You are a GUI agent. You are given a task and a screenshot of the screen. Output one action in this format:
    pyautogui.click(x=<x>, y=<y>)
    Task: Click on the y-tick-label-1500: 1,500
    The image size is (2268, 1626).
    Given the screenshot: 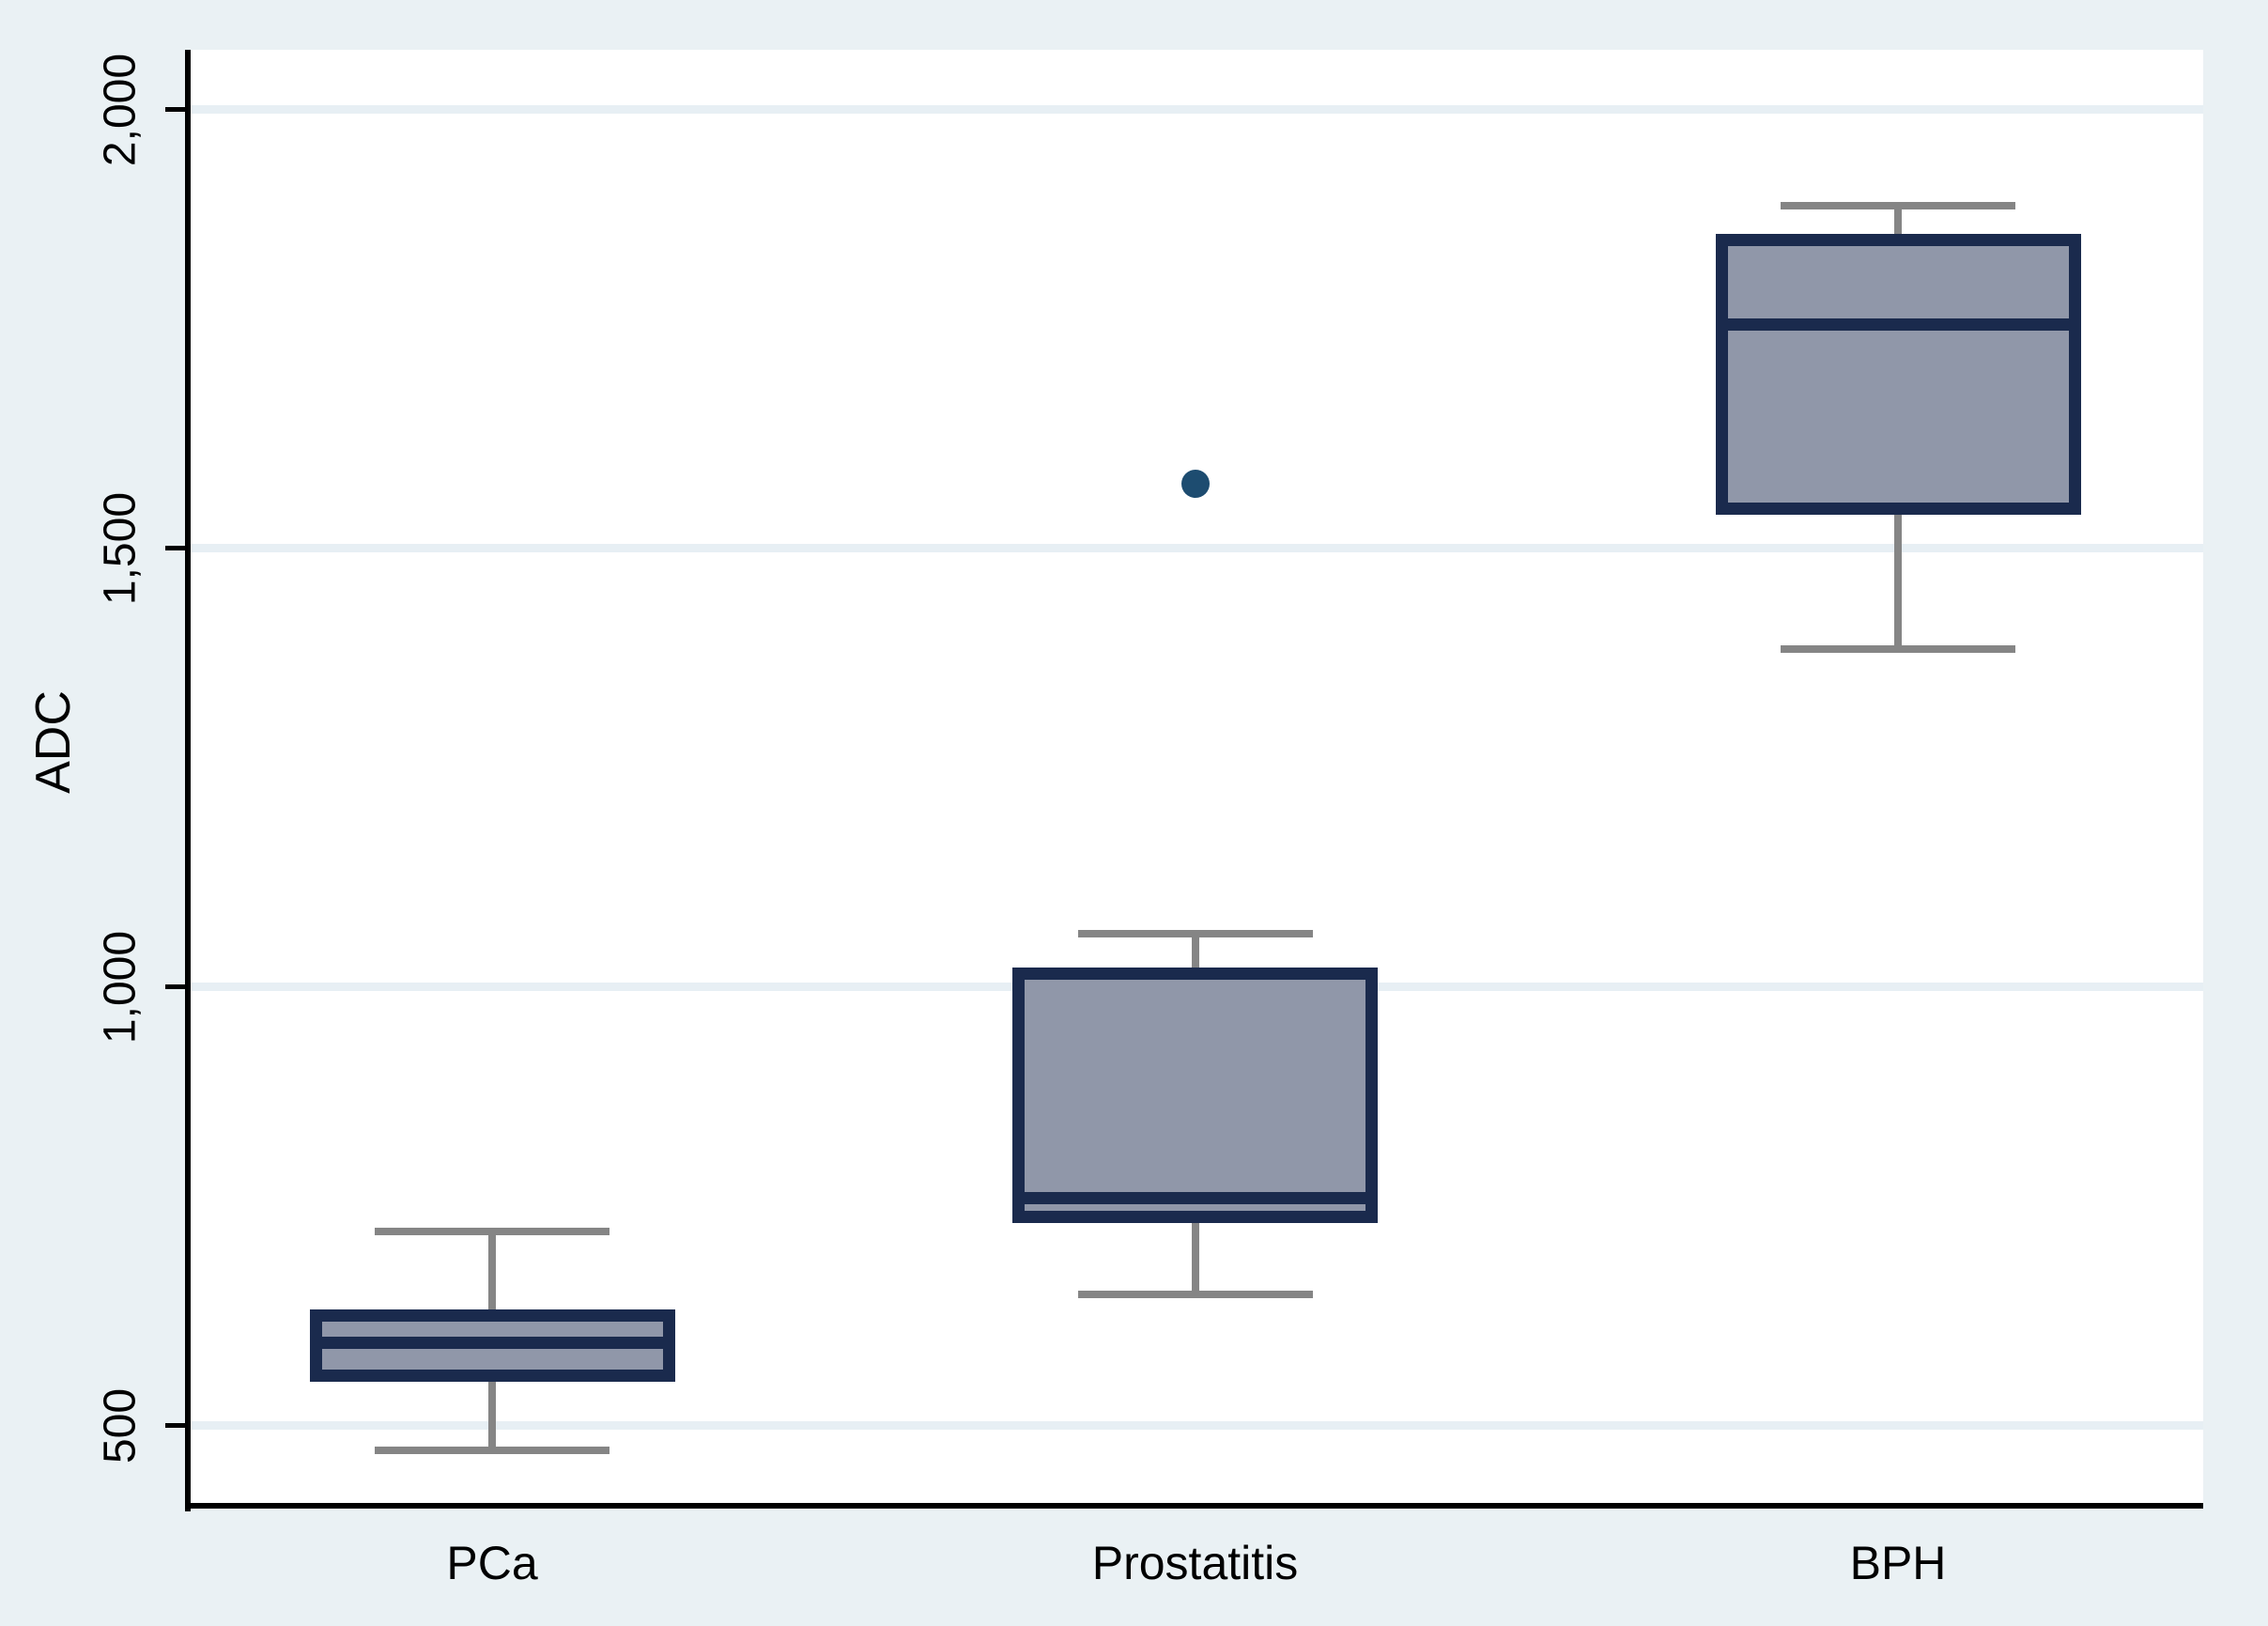 What is the action you would take?
    pyautogui.click(x=121, y=548)
    